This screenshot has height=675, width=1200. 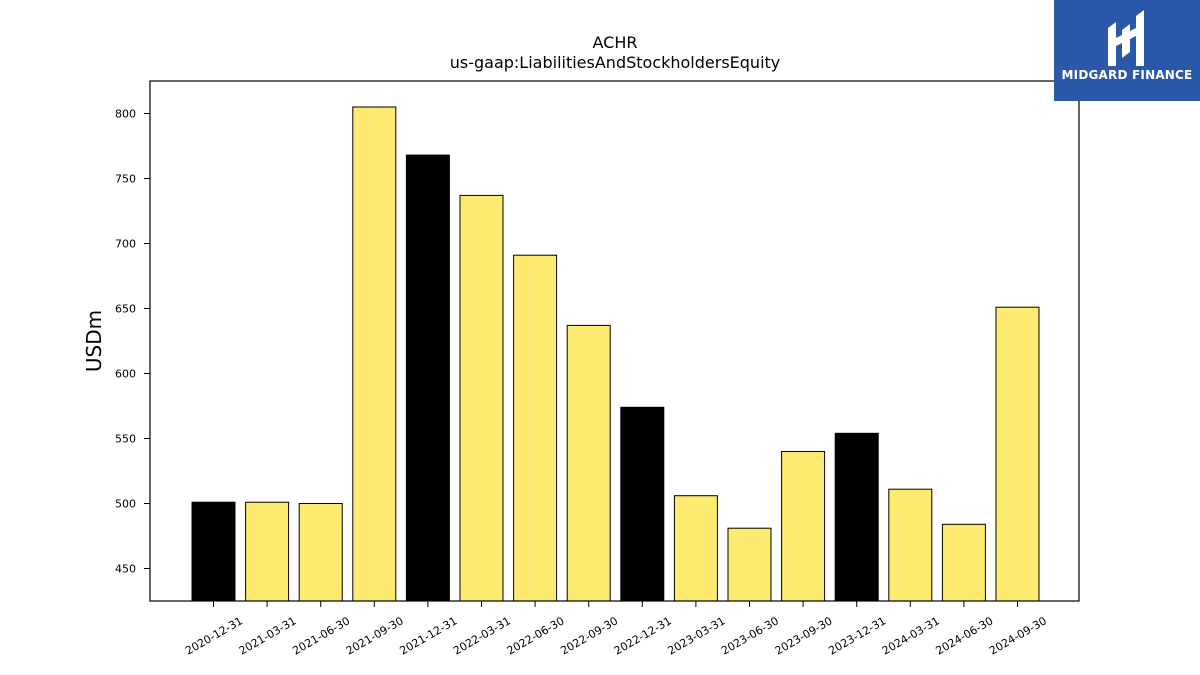 I want to click on y-tick-label: 700, so click(x=125, y=244).